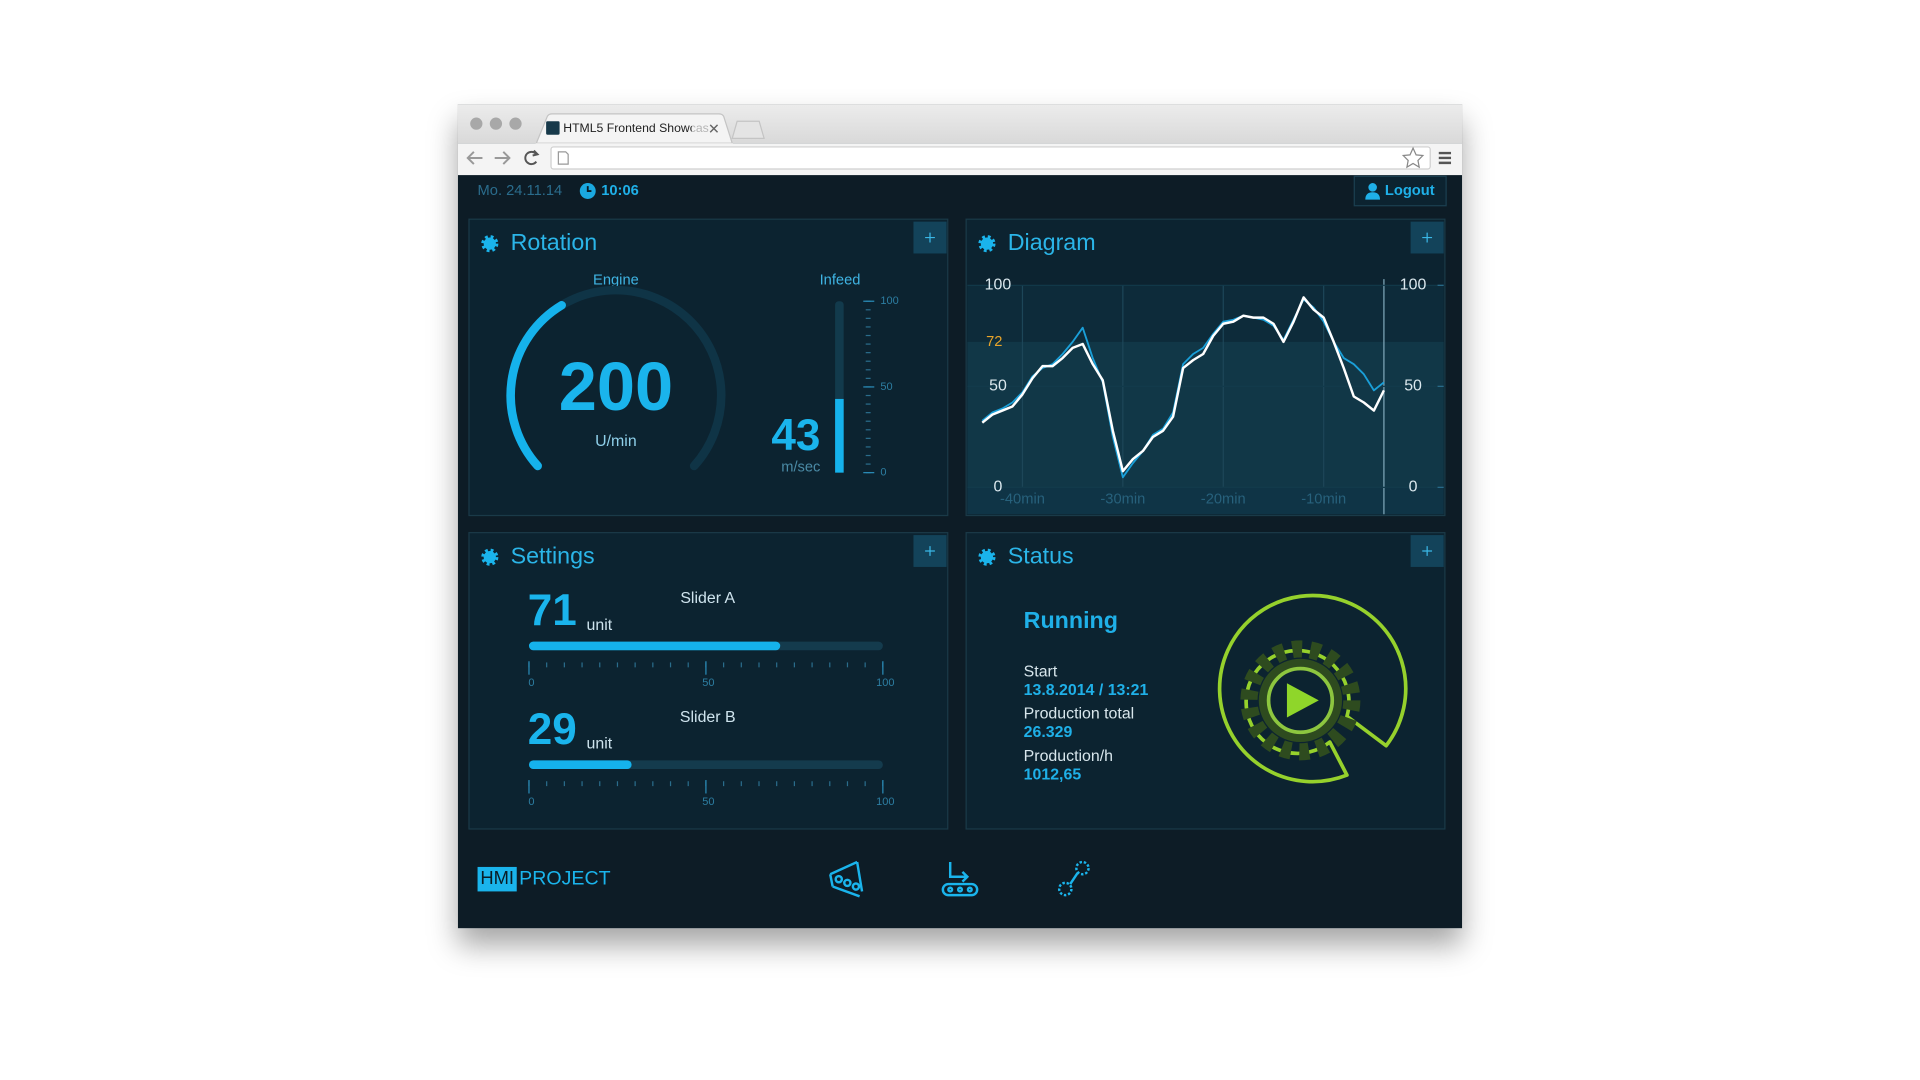 The height and width of the screenshot is (1080, 1920). What do you see at coordinates (1022, 499) in the screenshot?
I see `x-tick-label: -40min` at bounding box center [1022, 499].